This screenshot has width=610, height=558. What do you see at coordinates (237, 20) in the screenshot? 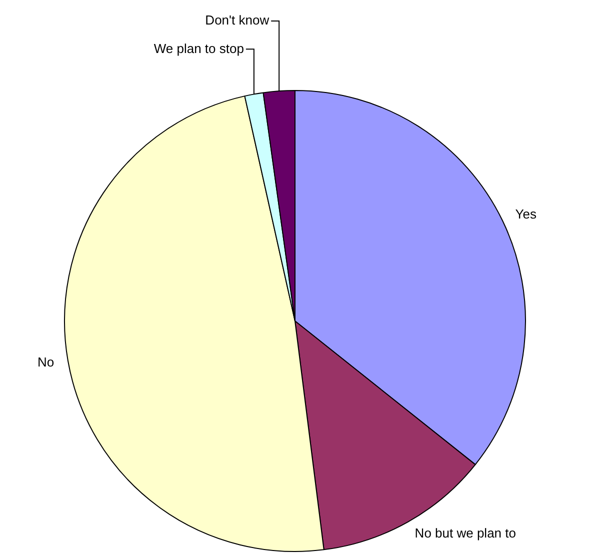
I see `slice-label: Don't know` at bounding box center [237, 20].